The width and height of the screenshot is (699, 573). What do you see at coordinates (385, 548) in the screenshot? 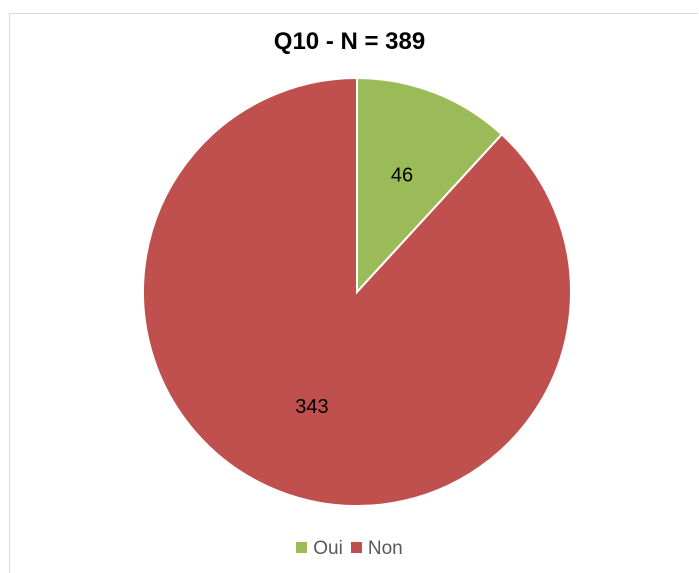
I see `legend-label-non: Non` at bounding box center [385, 548].